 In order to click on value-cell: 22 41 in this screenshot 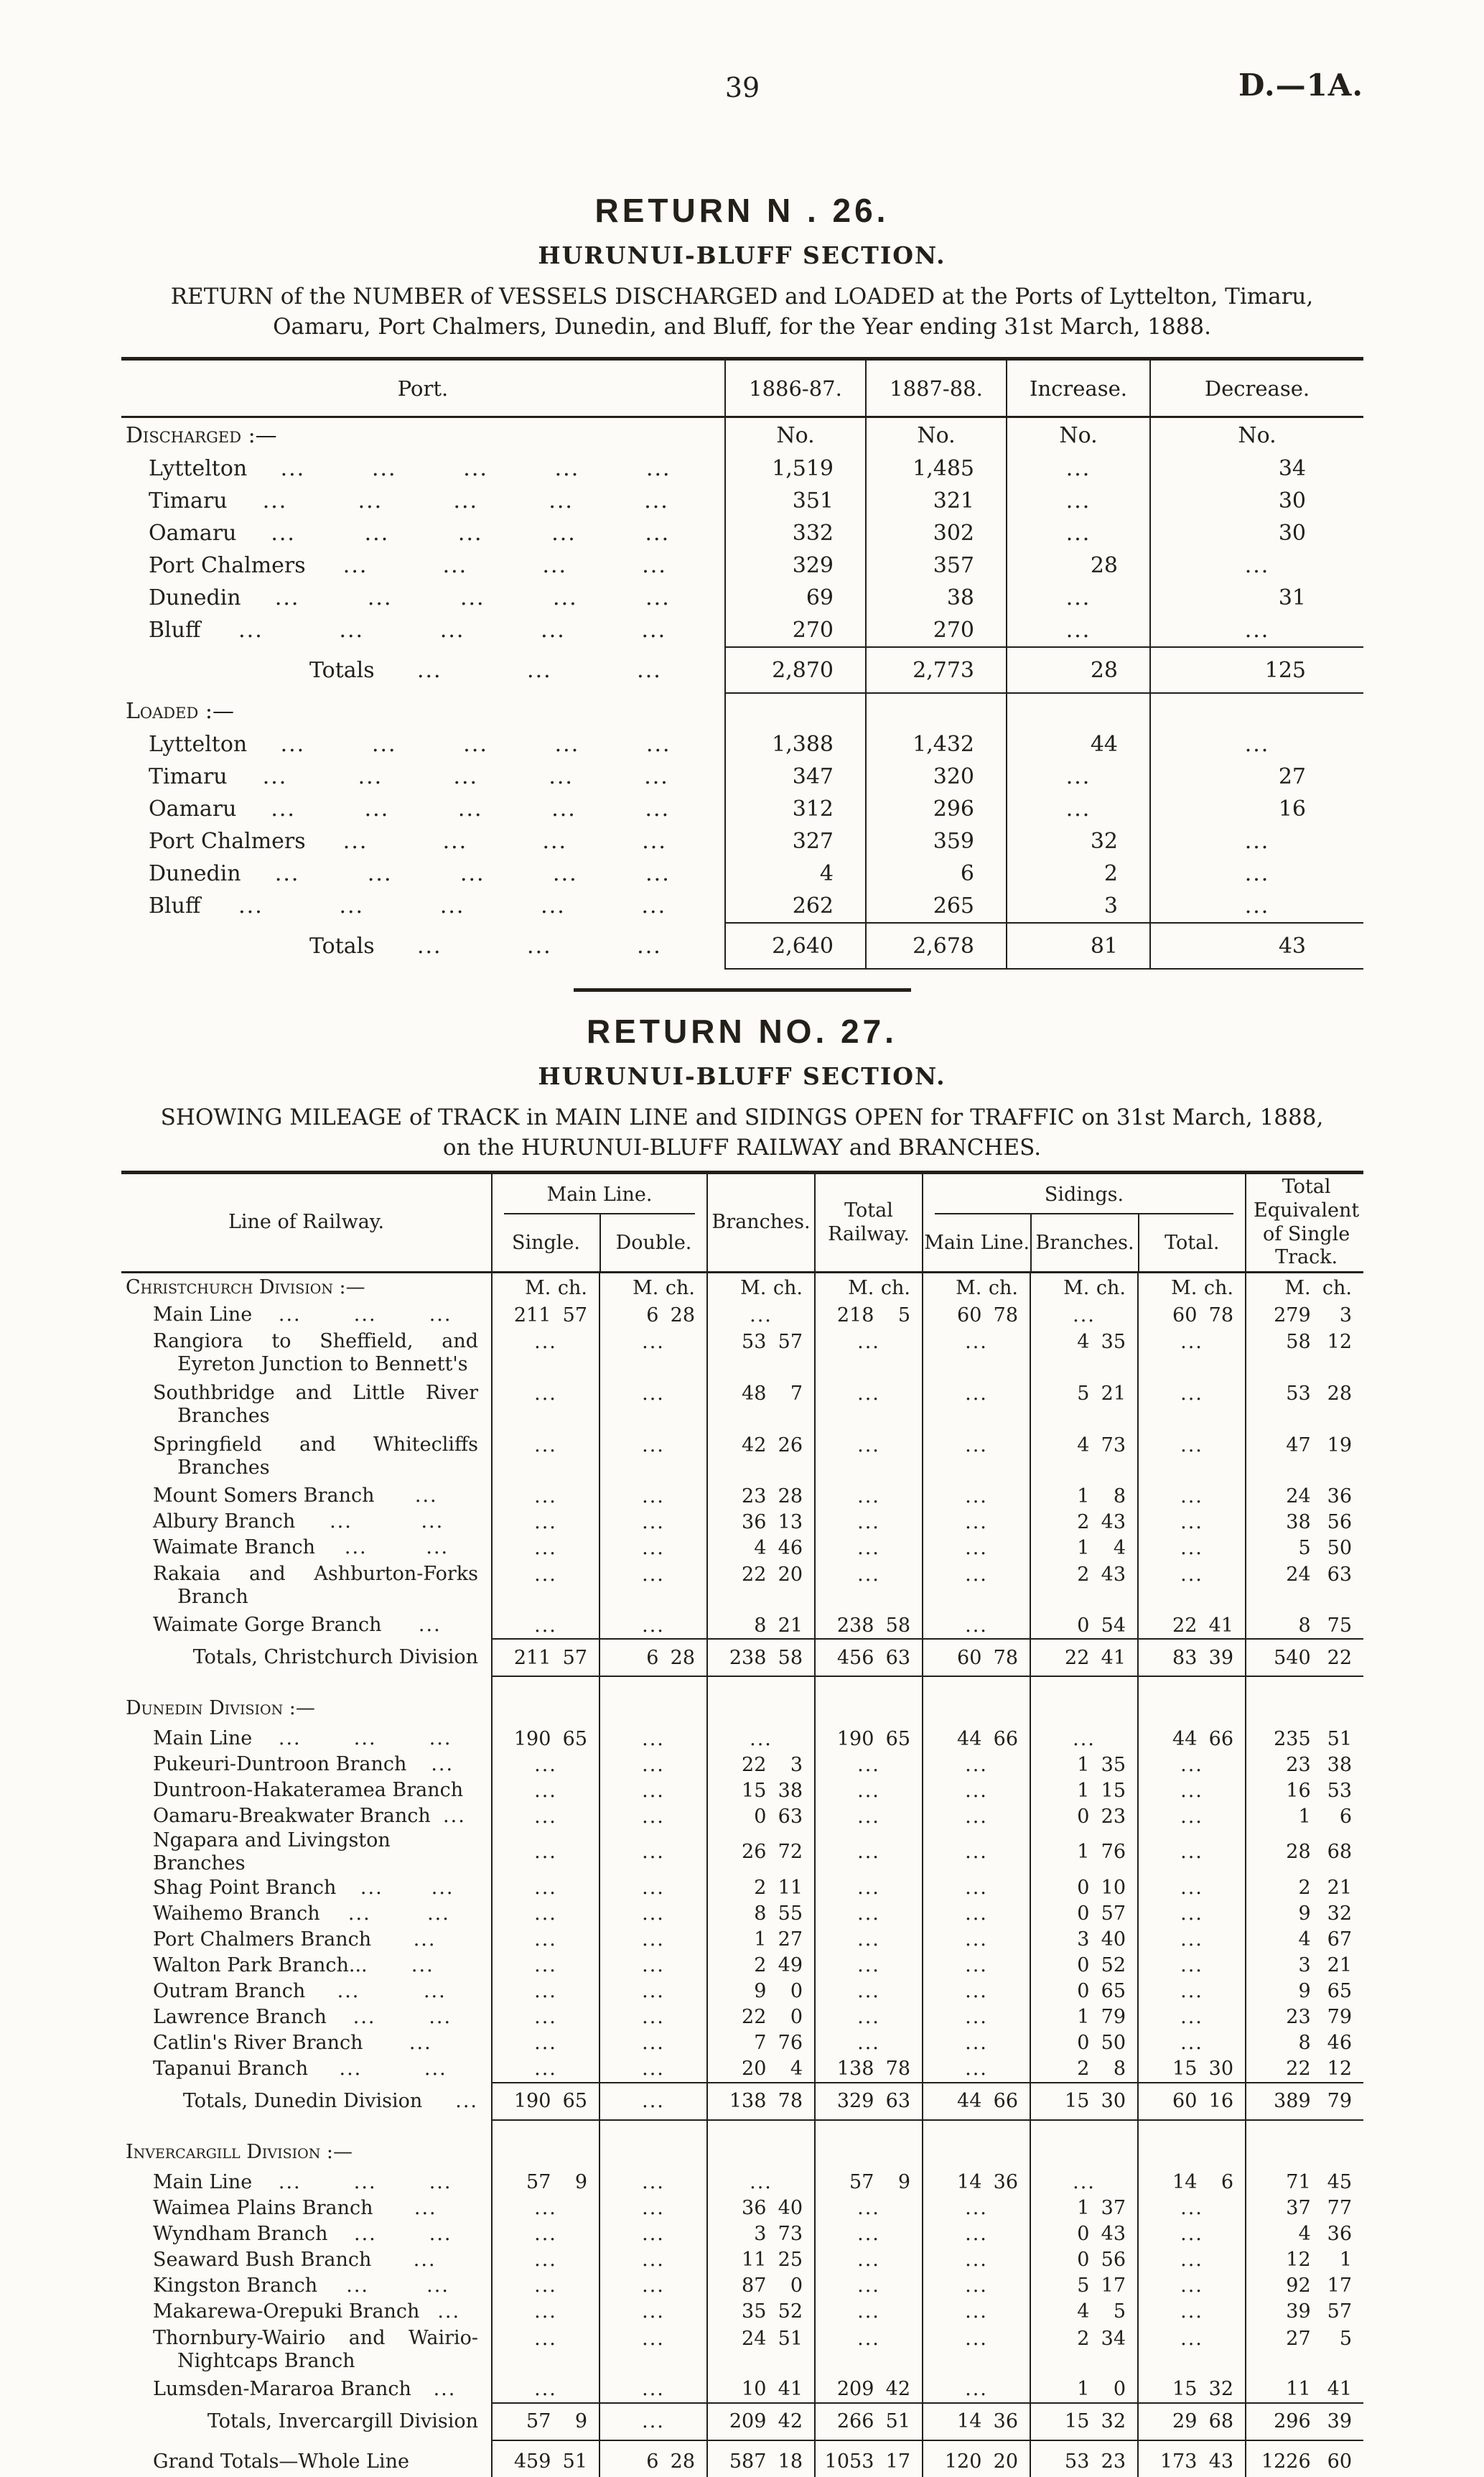, I will do `click(1083, 1657)`.